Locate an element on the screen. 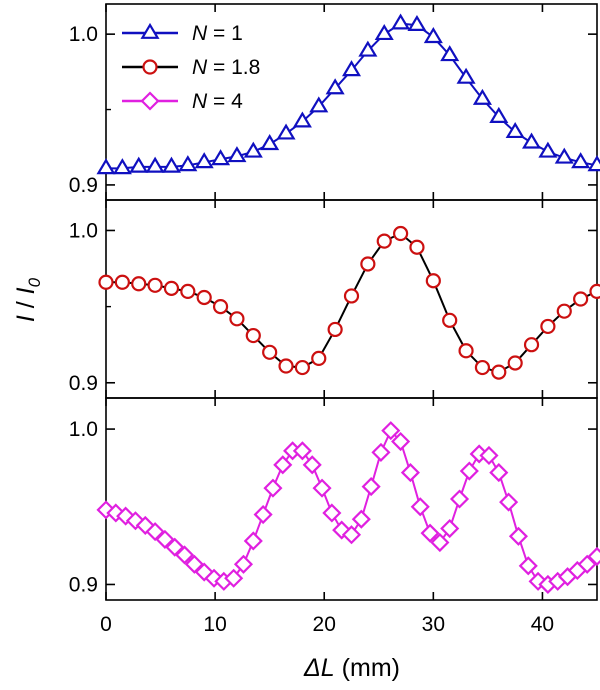 The width and height of the screenshot is (600, 690). legend-label: N = 1 is located at coordinates (217, 33).